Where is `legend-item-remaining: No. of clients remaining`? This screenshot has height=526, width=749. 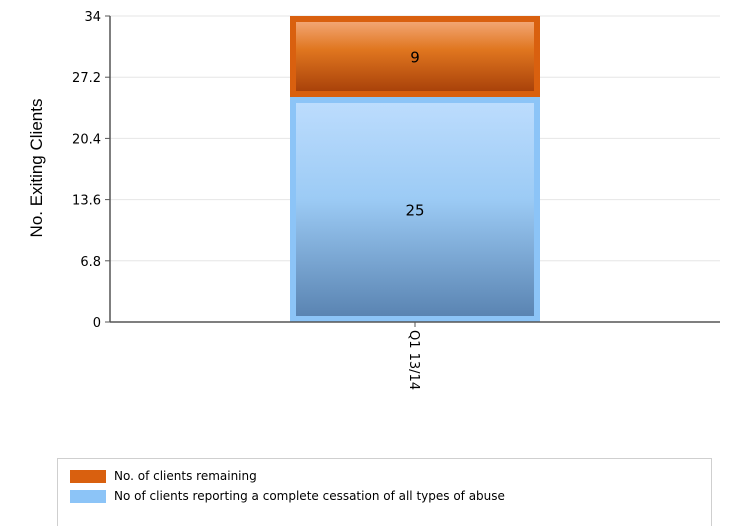
legend-item-remaining: No. of clients remaining is located at coordinates (163, 476).